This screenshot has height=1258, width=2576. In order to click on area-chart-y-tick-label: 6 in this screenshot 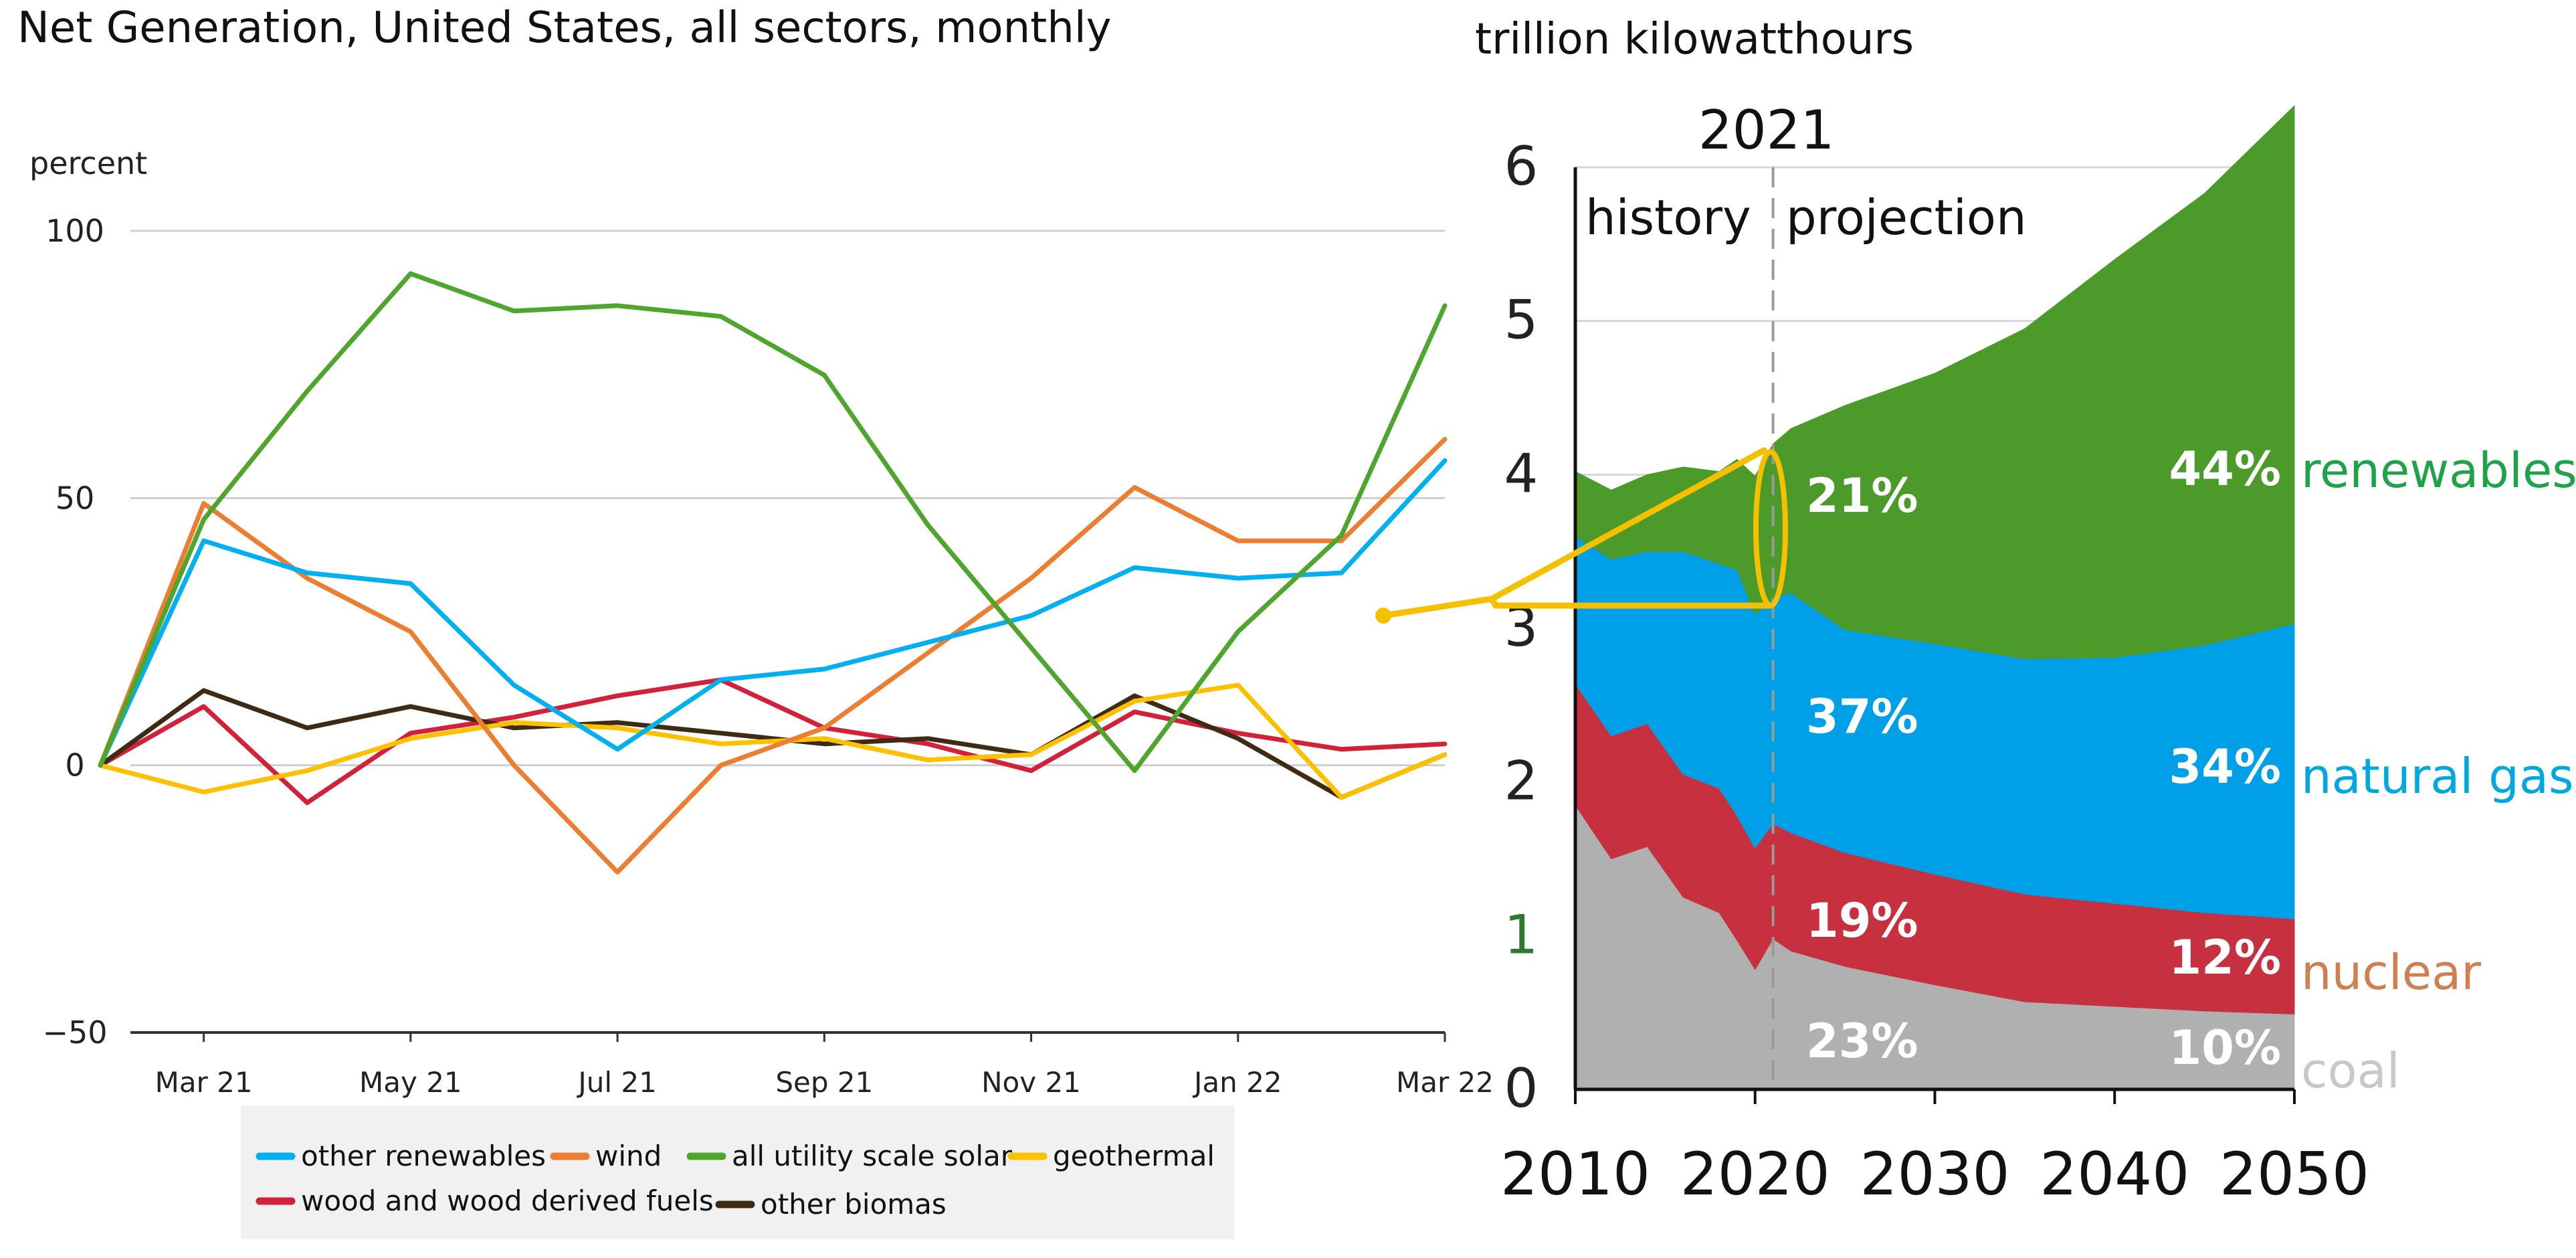, I will do `click(1521, 166)`.